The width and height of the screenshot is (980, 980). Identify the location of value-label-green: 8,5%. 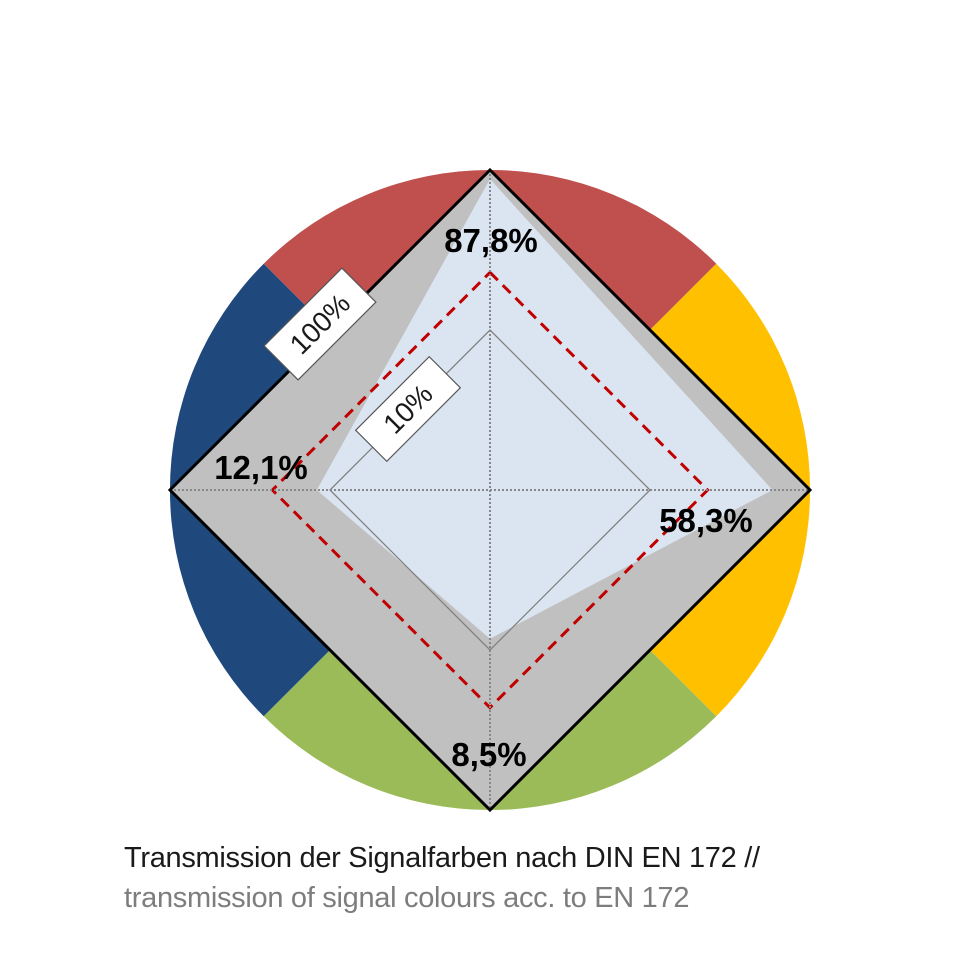
(488, 754).